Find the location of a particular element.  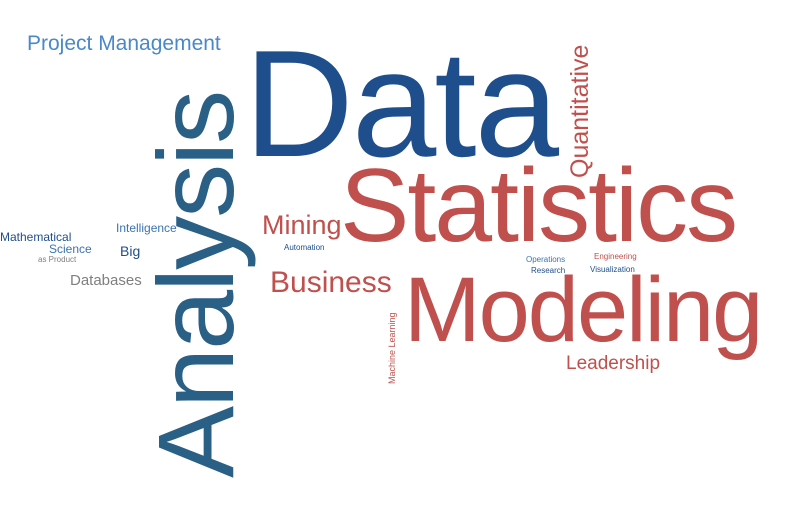

word-science: Science is located at coordinates (70, 249).